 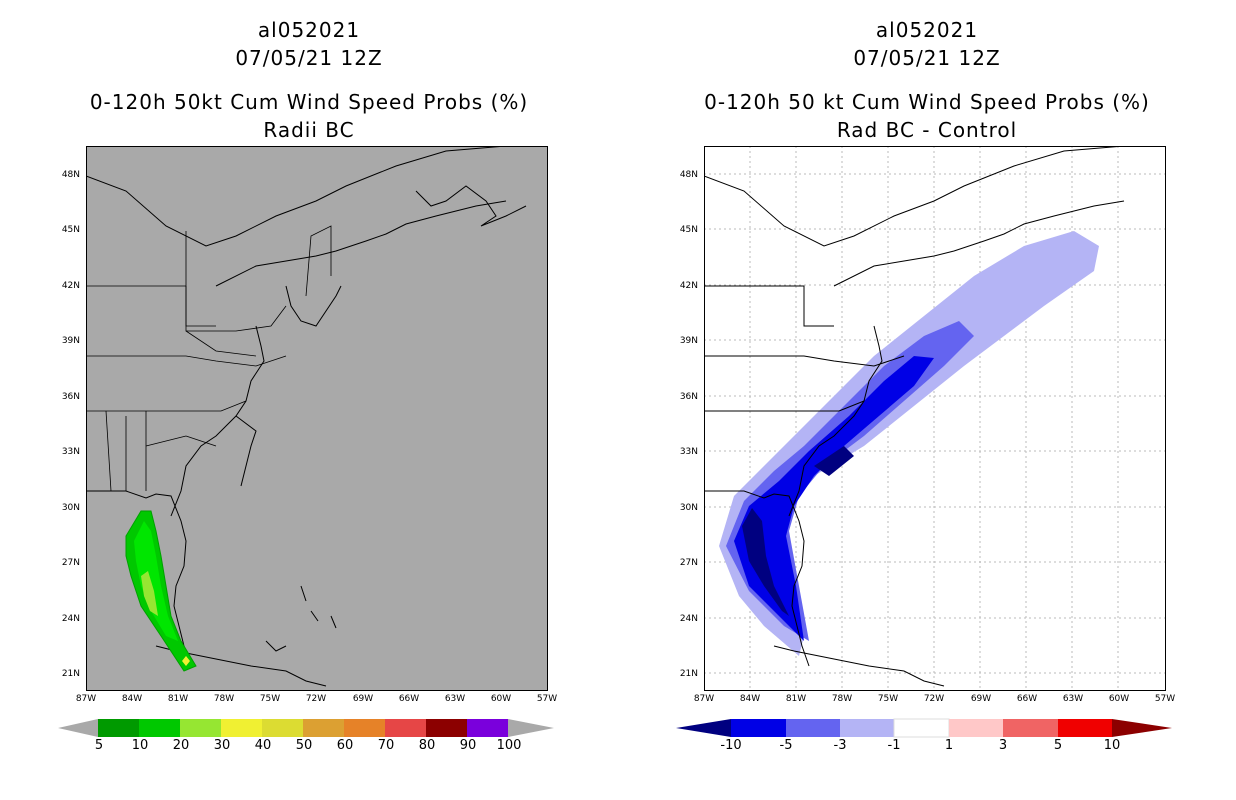 I want to click on cbar-label: 80, so click(x=427, y=745).